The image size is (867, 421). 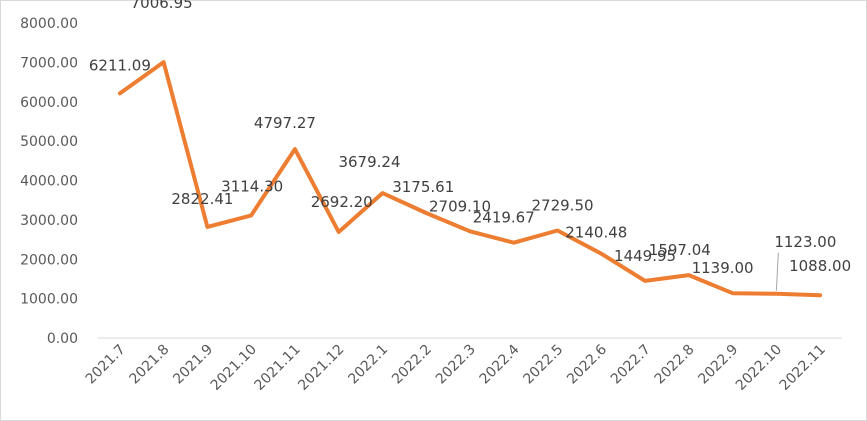 I want to click on y-tick-label: 1000.00, so click(x=49, y=300).